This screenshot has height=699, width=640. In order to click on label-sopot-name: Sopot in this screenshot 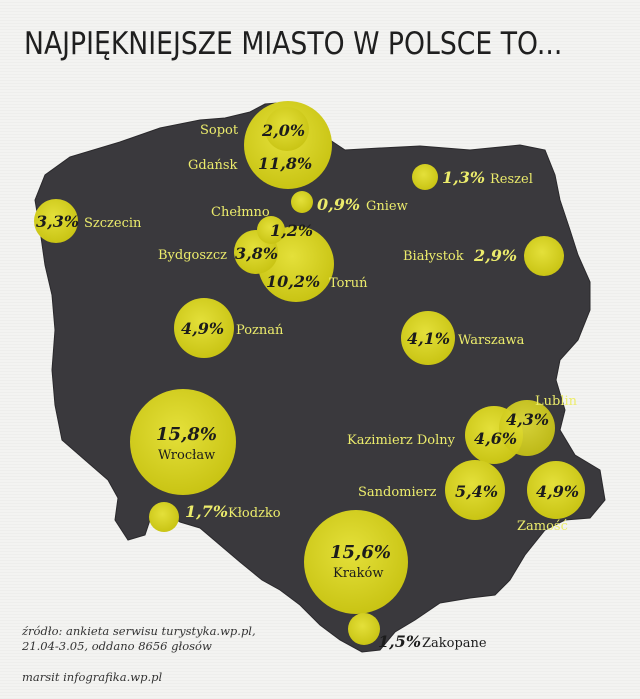, I will do `click(219, 130)`.